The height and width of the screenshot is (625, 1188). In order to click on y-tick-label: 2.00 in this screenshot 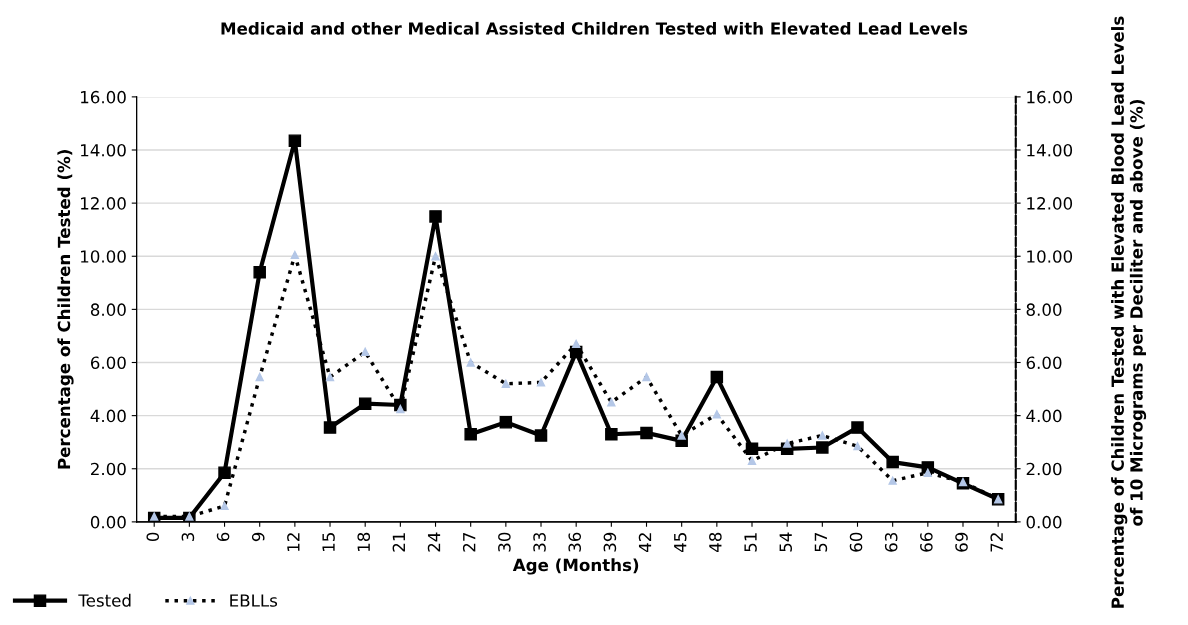, I will do `click(108, 469)`.